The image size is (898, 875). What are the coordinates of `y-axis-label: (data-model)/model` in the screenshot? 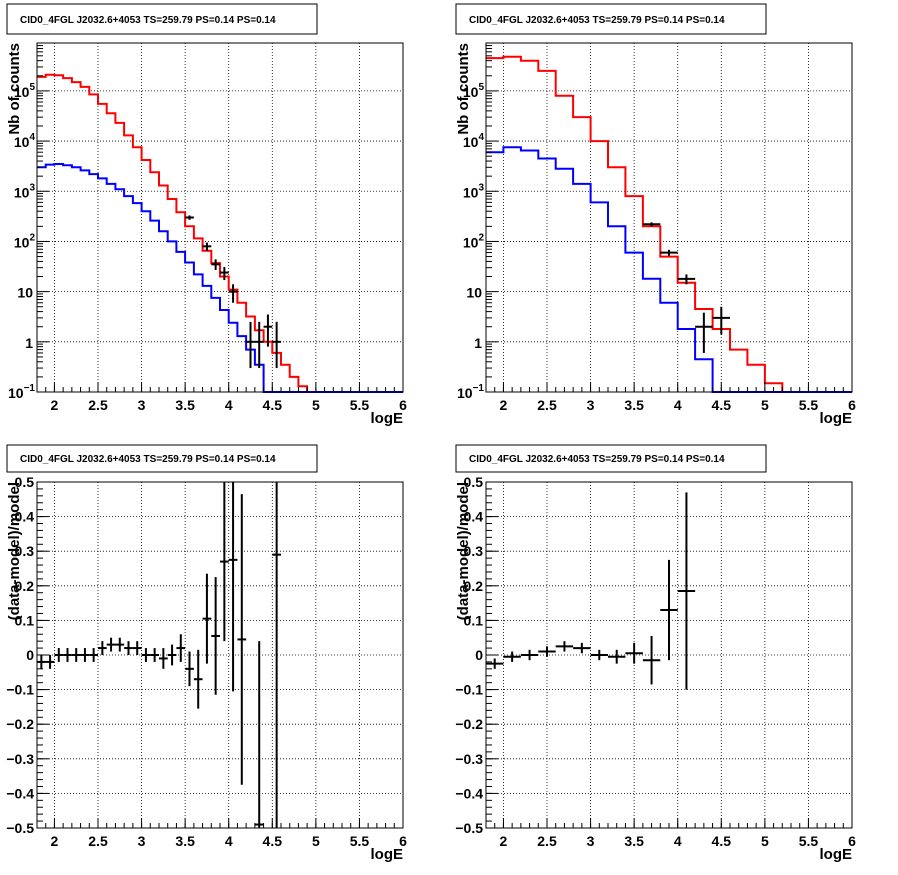 It's located at (463, 551).